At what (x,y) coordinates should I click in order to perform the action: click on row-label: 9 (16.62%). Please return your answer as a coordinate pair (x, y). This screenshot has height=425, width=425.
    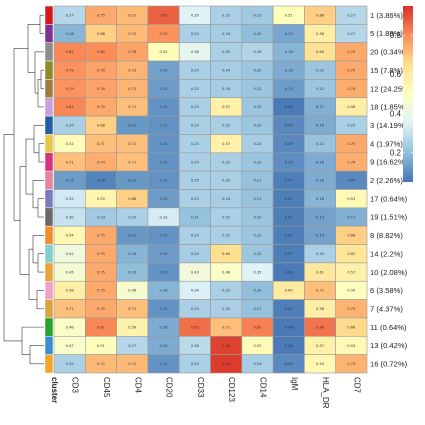
    Looking at the image, I should click on (389, 162).